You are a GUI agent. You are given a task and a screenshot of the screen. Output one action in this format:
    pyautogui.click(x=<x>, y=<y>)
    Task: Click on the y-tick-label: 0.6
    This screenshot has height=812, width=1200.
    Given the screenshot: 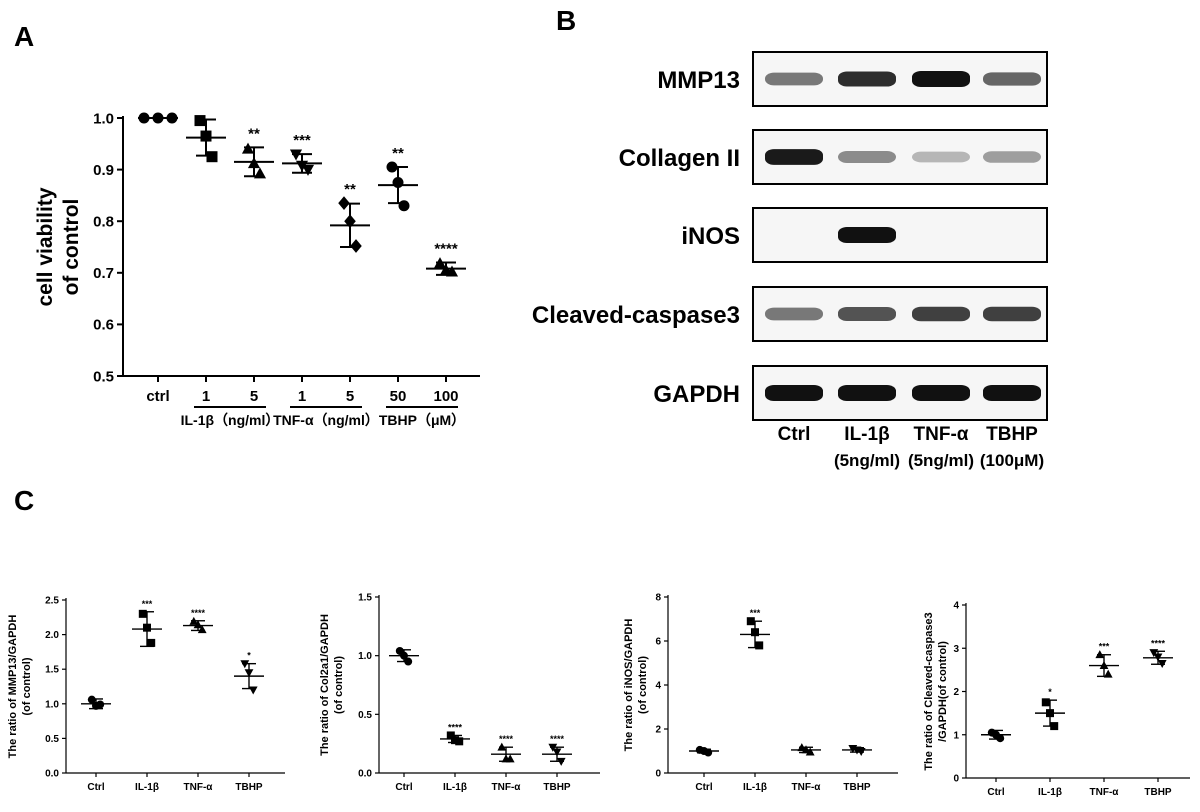 What is the action you would take?
    pyautogui.click(x=103, y=325)
    